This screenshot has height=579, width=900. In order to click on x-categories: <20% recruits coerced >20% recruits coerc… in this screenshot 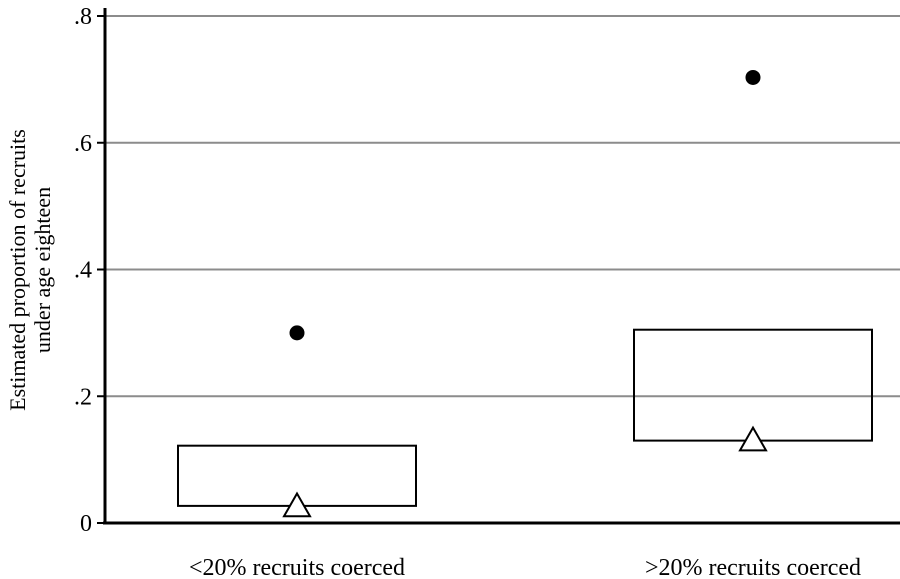, I will do `click(525, 567)`.